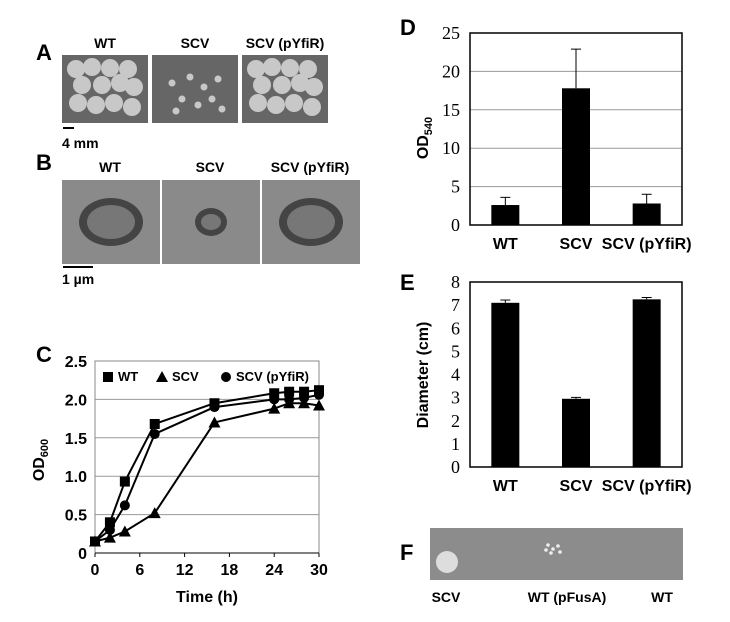 The image size is (730, 622). Describe the element at coordinates (662, 597) in the screenshot. I see `panel-f-label: WT` at that location.